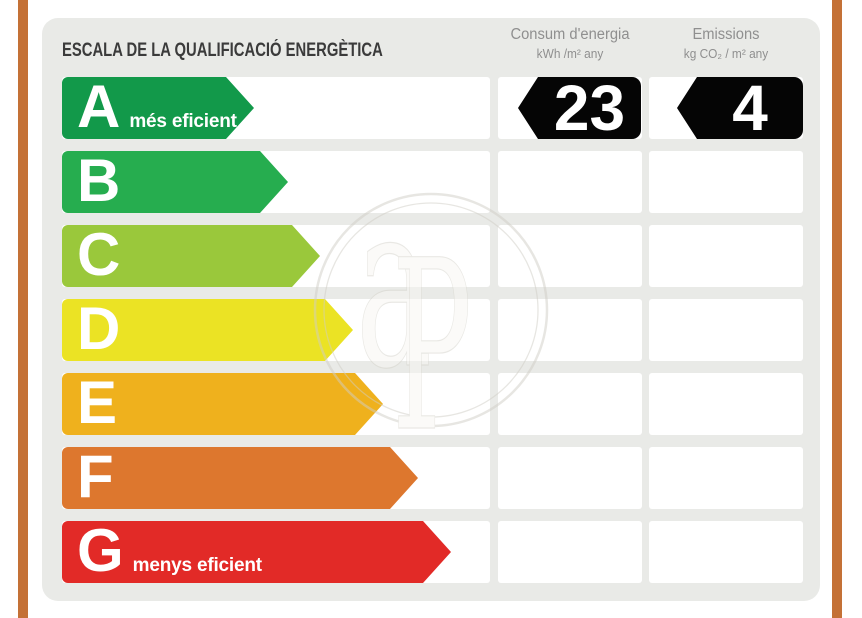 This screenshot has width=862, height=618. I want to click on rating-arrow-a: A més eficient, so click(158, 108).